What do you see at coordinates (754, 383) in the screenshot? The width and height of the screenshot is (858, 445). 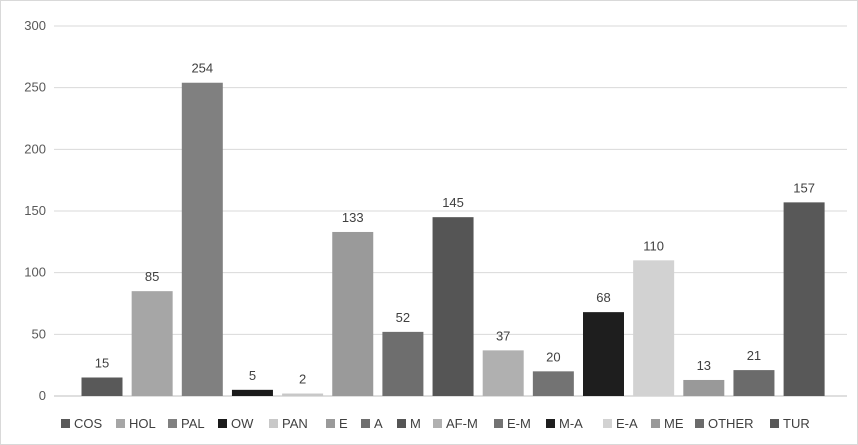 I see `bar-other` at bounding box center [754, 383].